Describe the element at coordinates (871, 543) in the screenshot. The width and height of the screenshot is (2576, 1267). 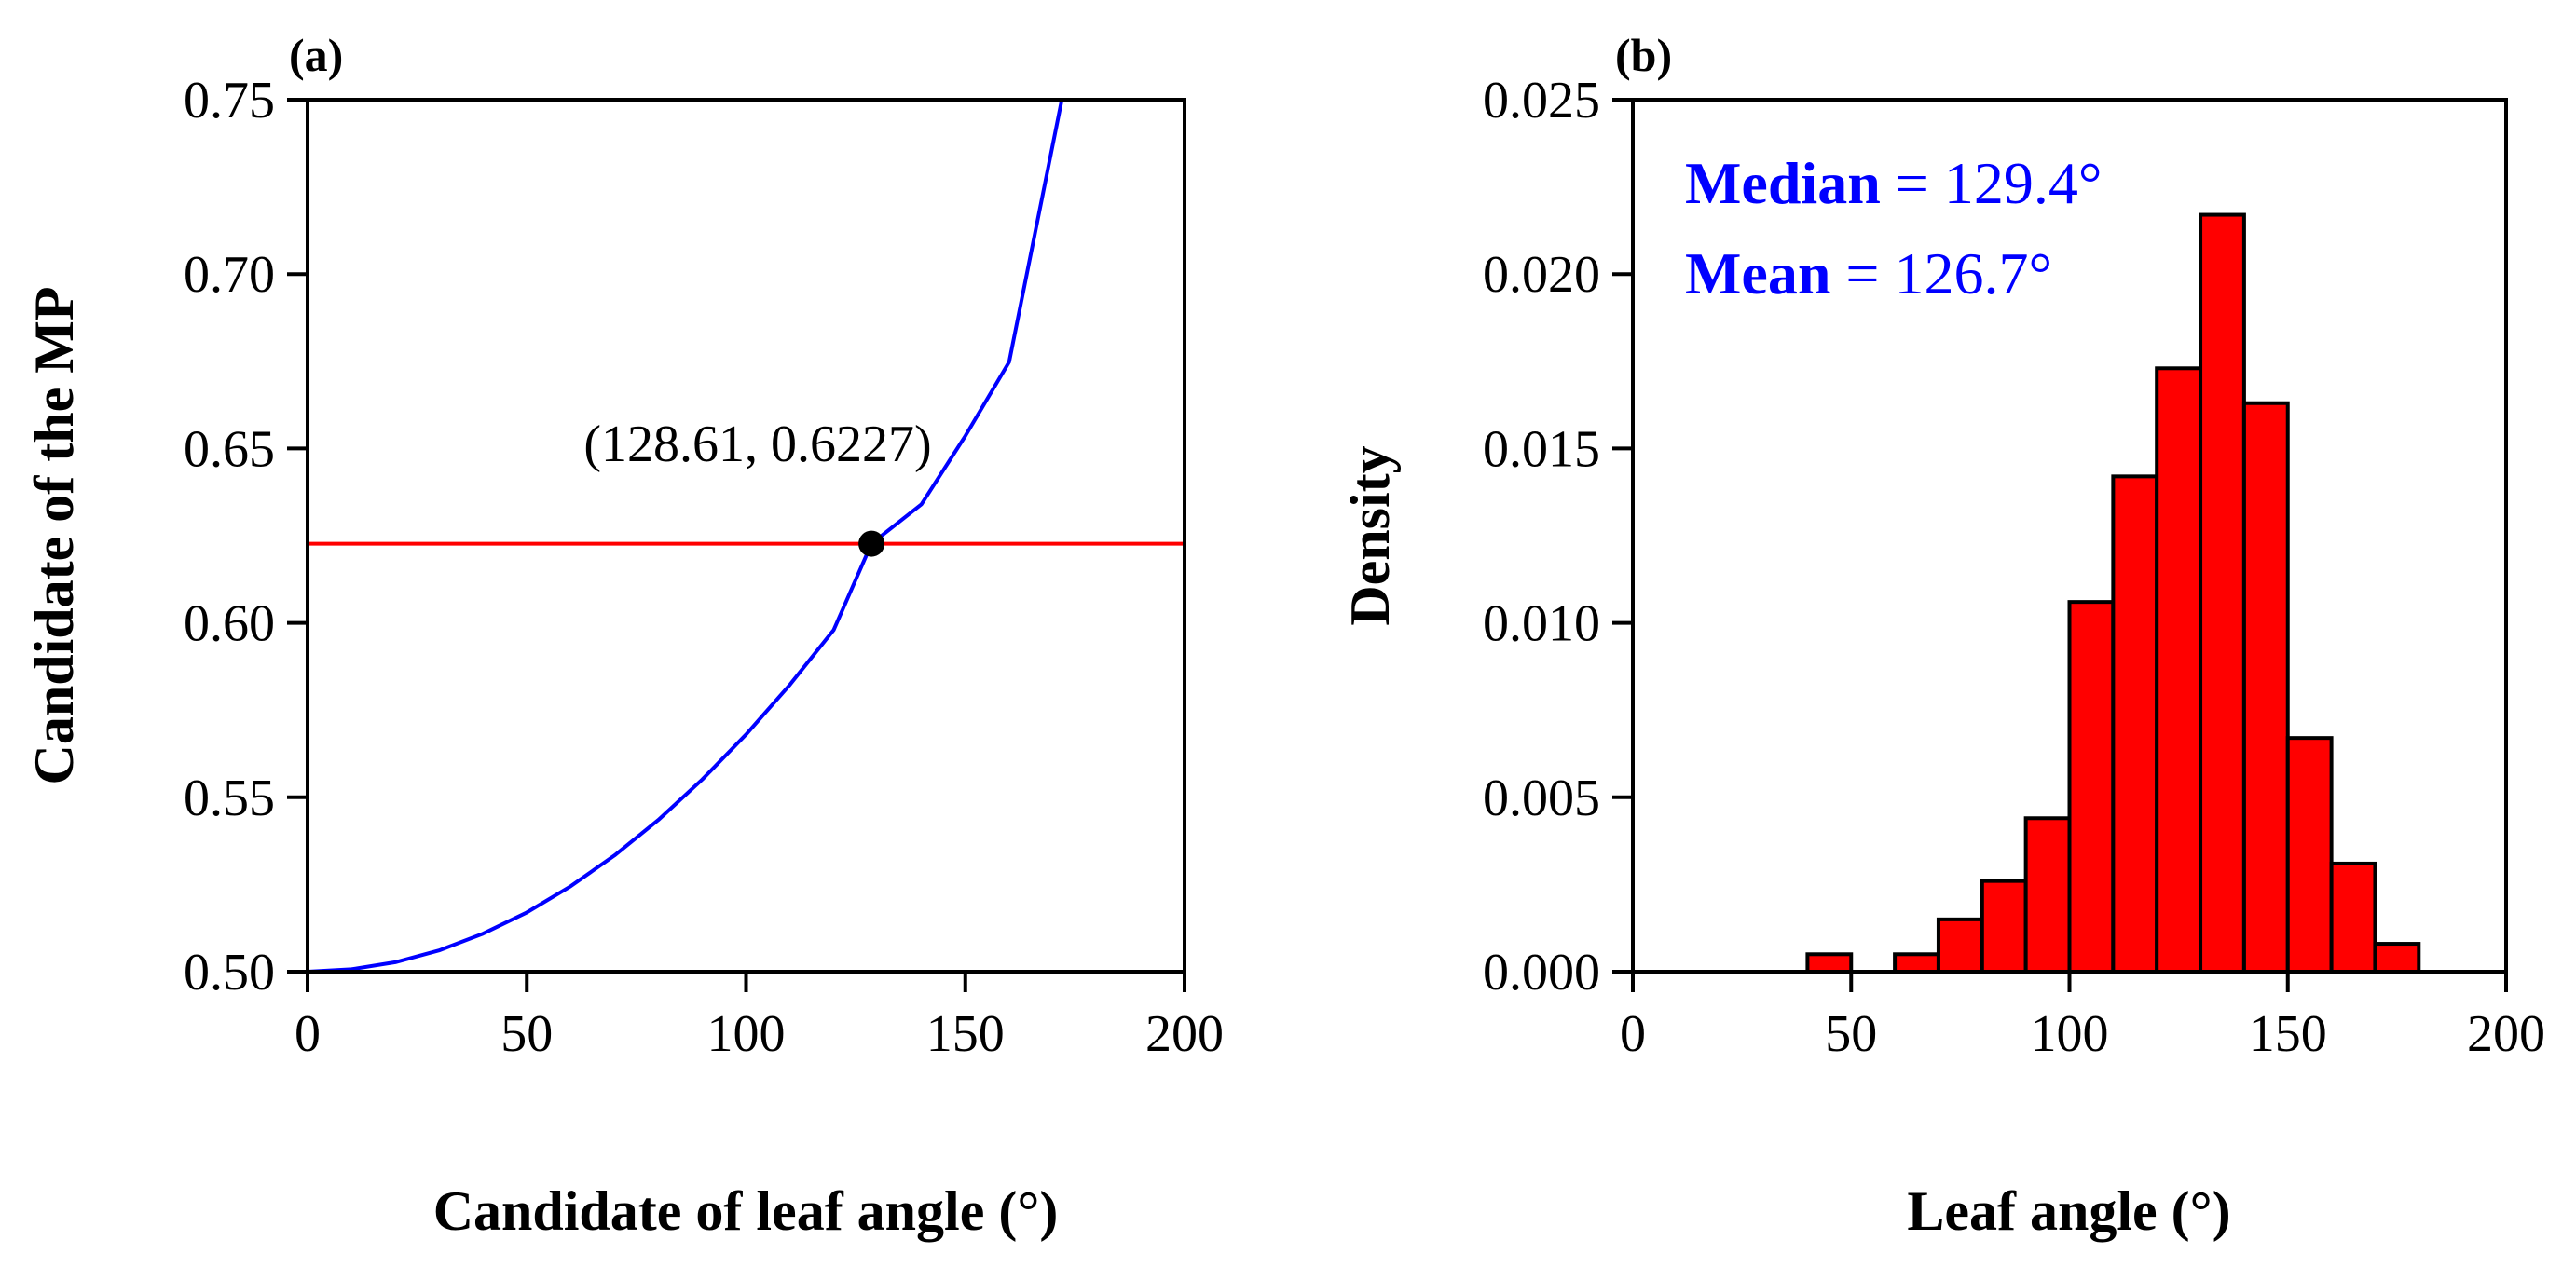
I see `intersection-point` at that location.